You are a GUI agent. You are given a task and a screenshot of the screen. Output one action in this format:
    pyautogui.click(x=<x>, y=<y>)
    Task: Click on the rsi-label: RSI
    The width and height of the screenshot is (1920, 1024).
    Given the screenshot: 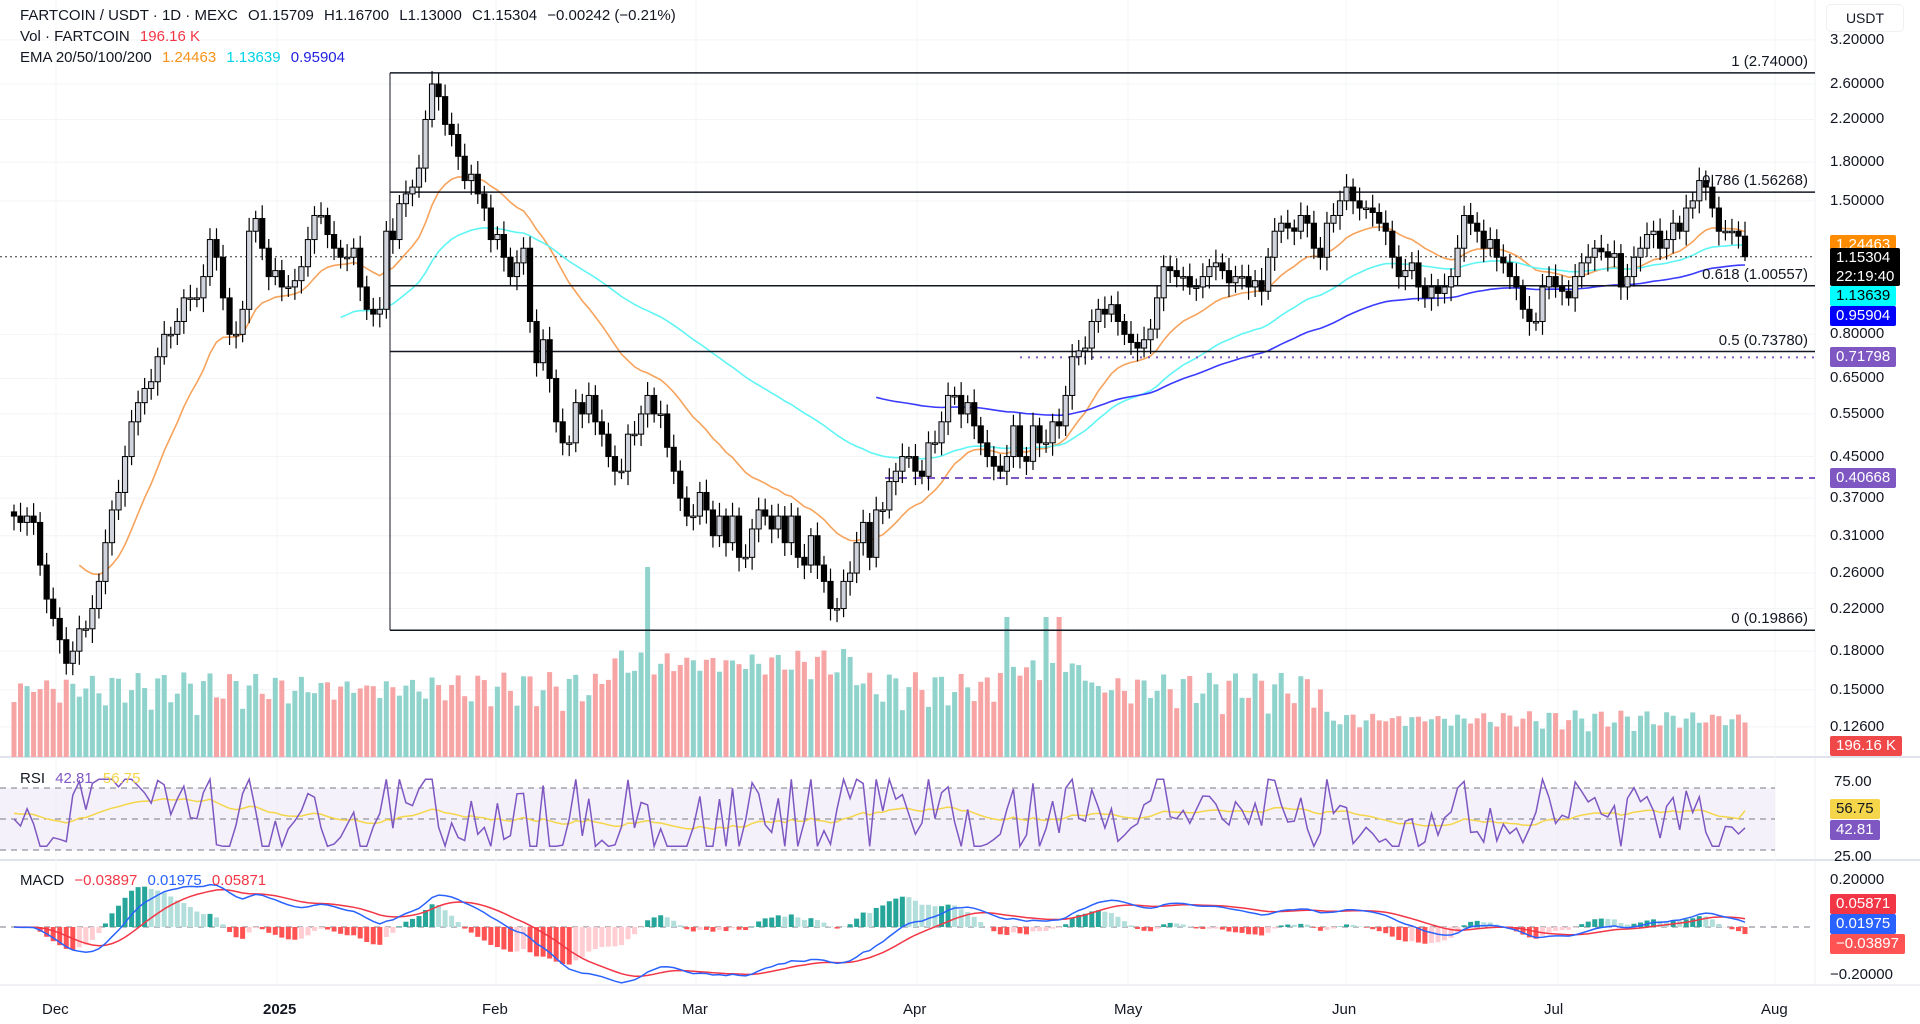 What is the action you would take?
    pyautogui.click(x=33, y=778)
    